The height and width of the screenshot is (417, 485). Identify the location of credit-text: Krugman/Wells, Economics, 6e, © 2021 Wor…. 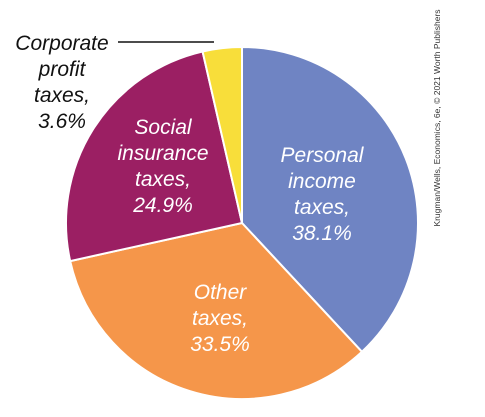
(437, 117).